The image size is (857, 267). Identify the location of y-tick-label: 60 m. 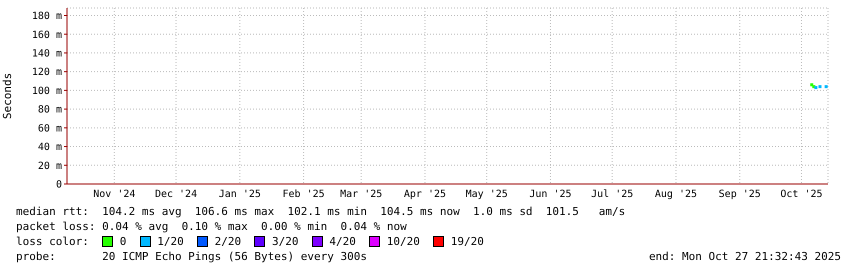
(50, 128).